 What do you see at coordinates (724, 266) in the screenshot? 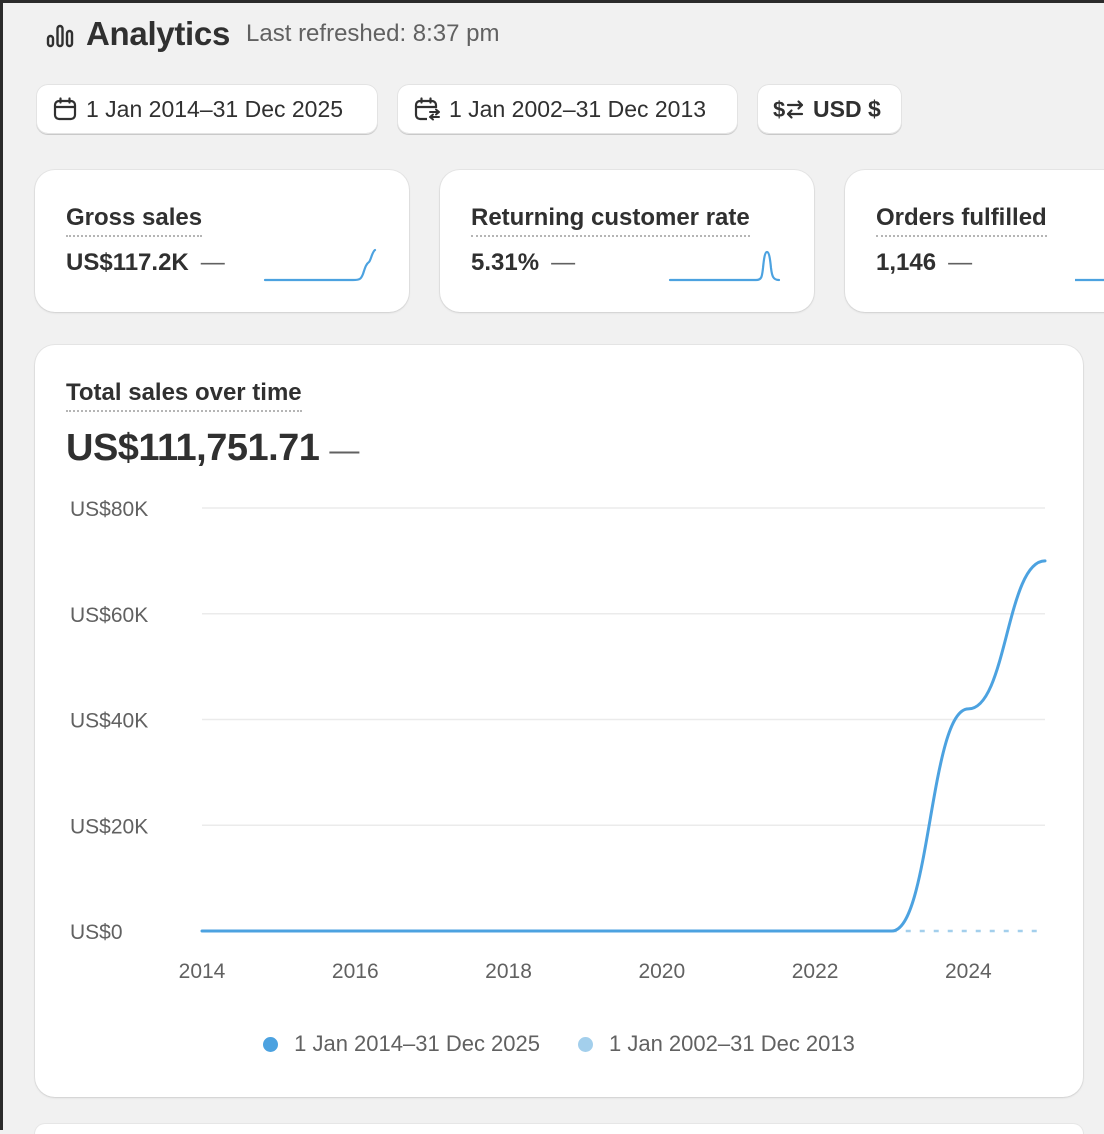
I see `sparkline-returning-rate` at bounding box center [724, 266].